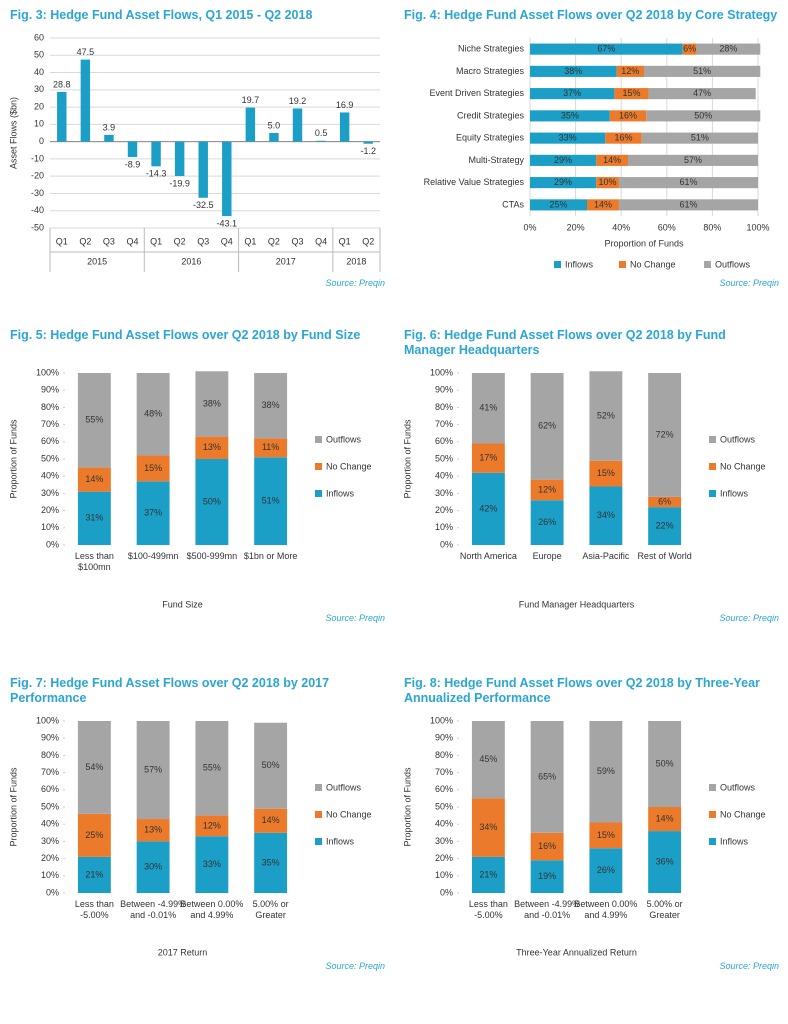 This screenshot has height=1024, width=788. What do you see at coordinates (153, 769) in the screenshot?
I see `value-label: 57%` at bounding box center [153, 769].